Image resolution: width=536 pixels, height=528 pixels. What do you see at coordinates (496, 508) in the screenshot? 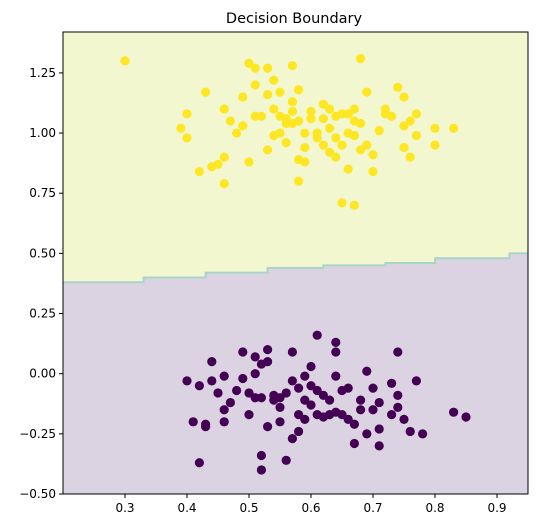
I see `x-tick-label: 0.9` at bounding box center [496, 508].